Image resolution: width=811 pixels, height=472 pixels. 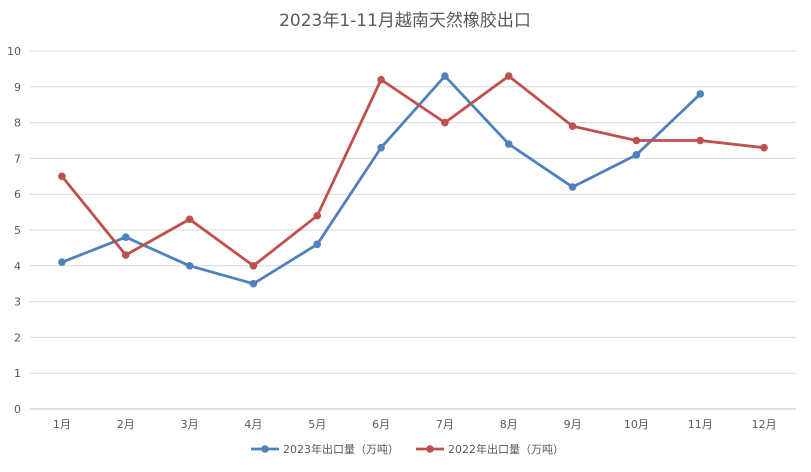 I want to click on y-tick-label: 3, so click(x=17, y=302).